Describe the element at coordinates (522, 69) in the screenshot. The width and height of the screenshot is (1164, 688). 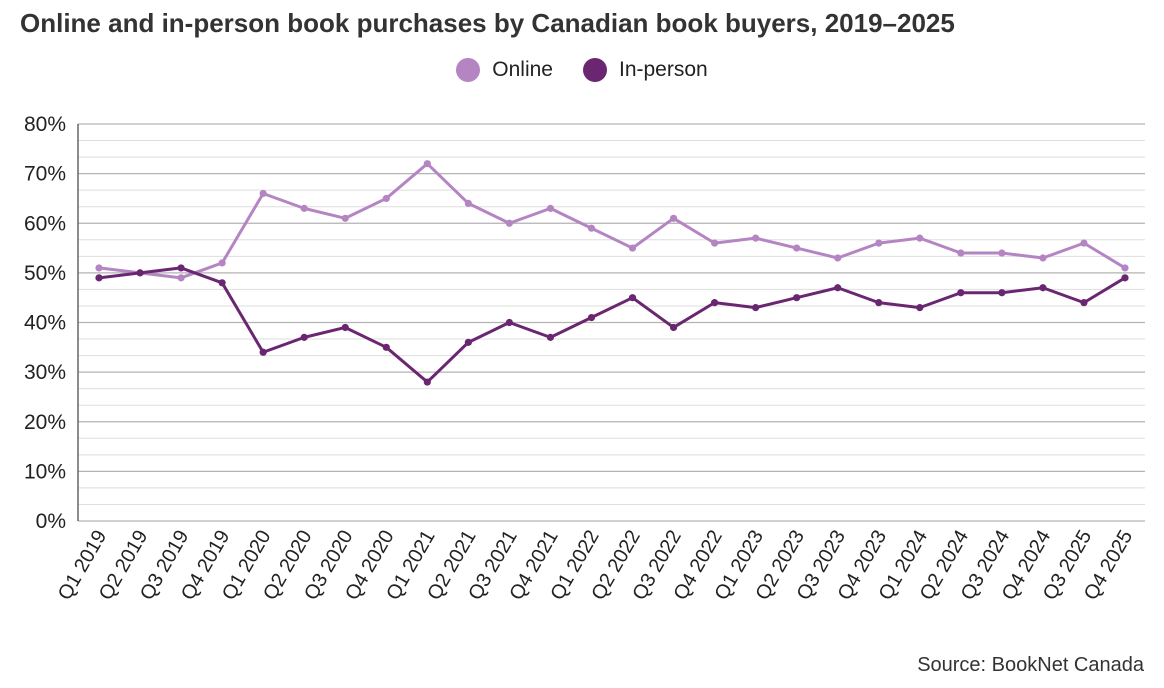
I see `legend-label-online: Online` at that location.